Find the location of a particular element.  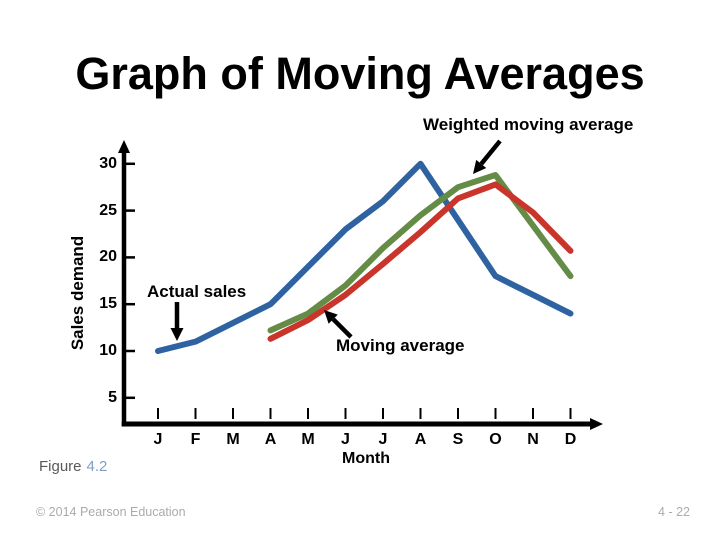

x-axis-title: Month is located at coordinates (366, 458).